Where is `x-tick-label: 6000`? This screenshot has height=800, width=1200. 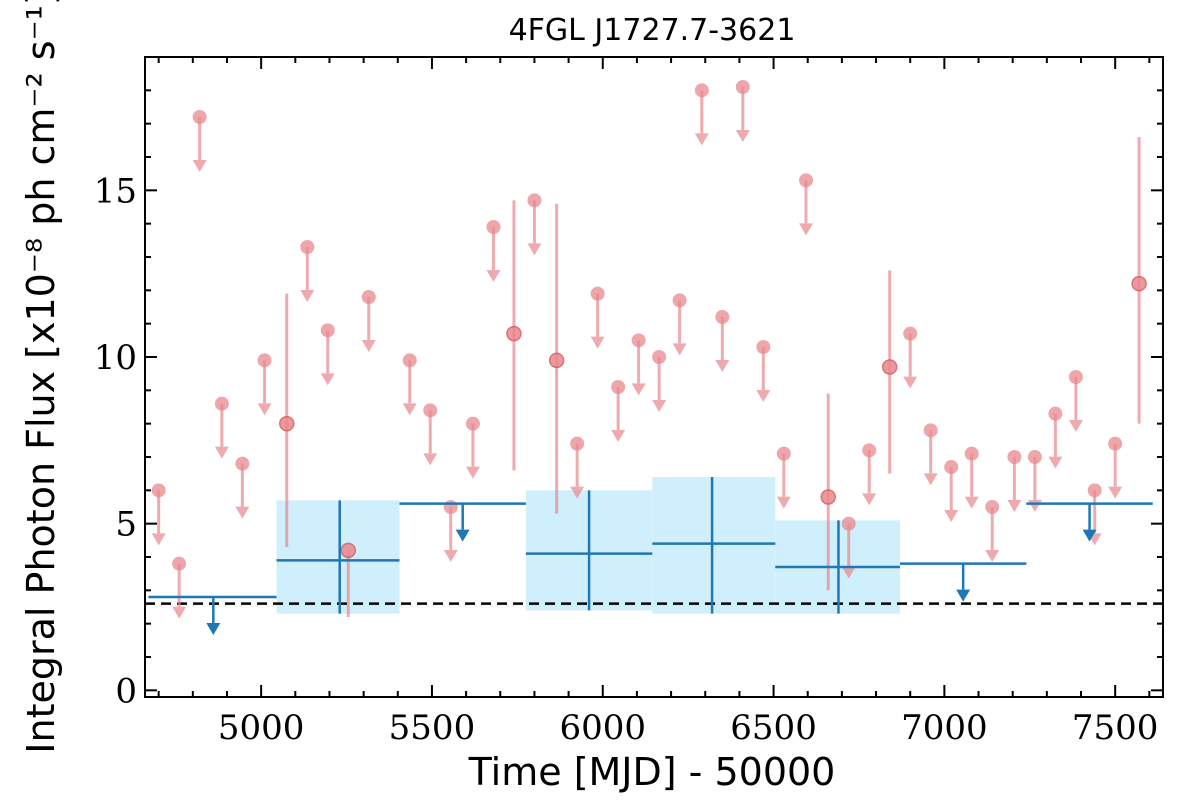
x-tick-label: 6000 is located at coordinates (602, 728).